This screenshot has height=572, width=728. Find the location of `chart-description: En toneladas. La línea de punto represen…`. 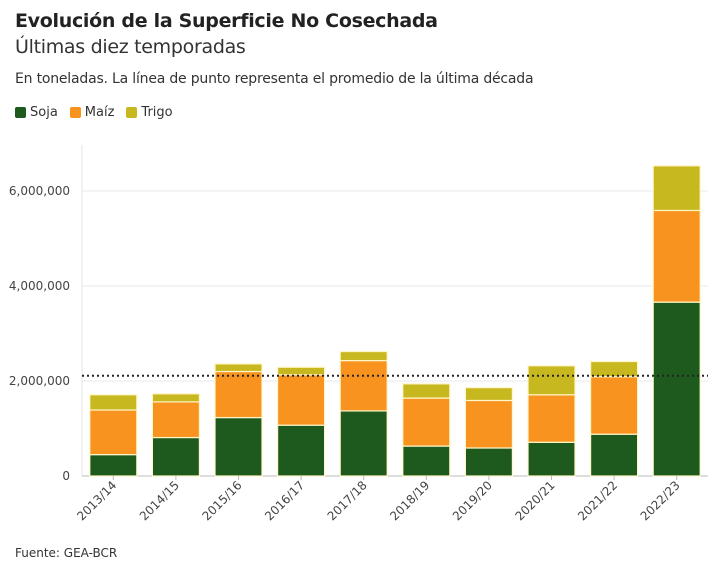

chart-description: En toneladas. La línea de punto represen… is located at coordinates (274, 79).